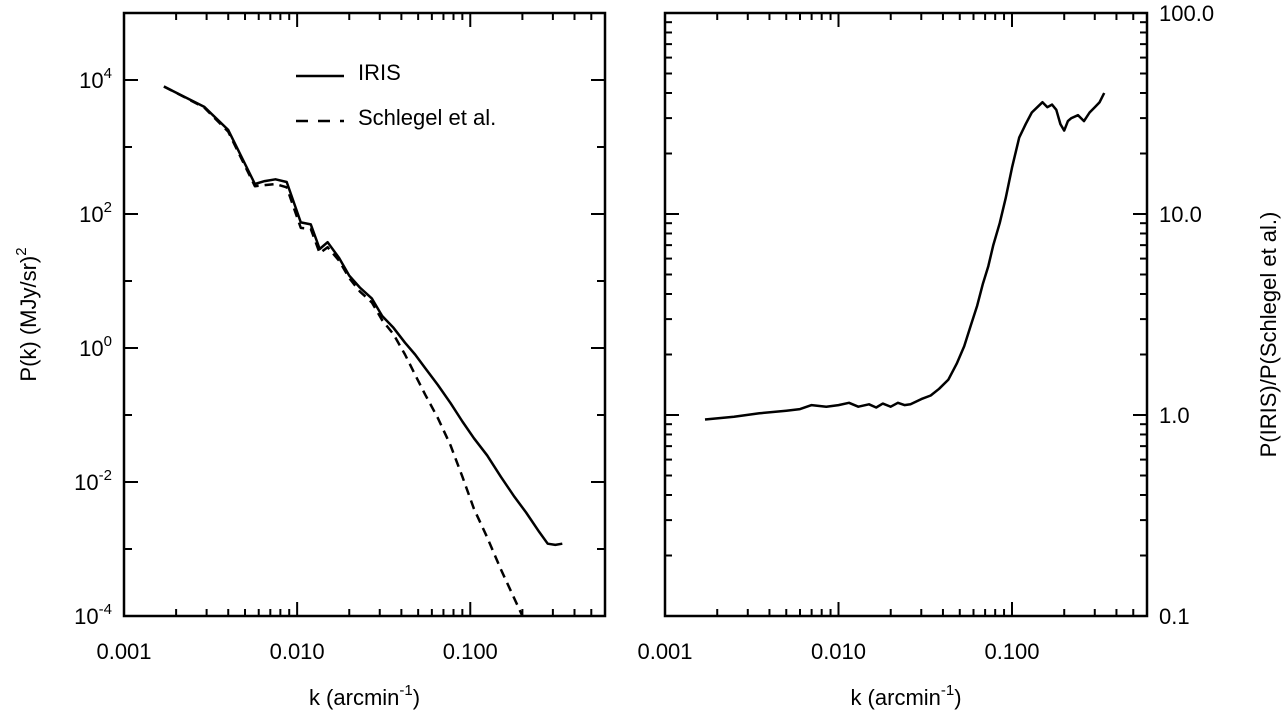 The width and height of the screenshot is (1286, 711). What do you see at coordinates (1174, 415) in the screenshot?
I see `y-tick-label: 1.0` at bounding box center [1174, 415].